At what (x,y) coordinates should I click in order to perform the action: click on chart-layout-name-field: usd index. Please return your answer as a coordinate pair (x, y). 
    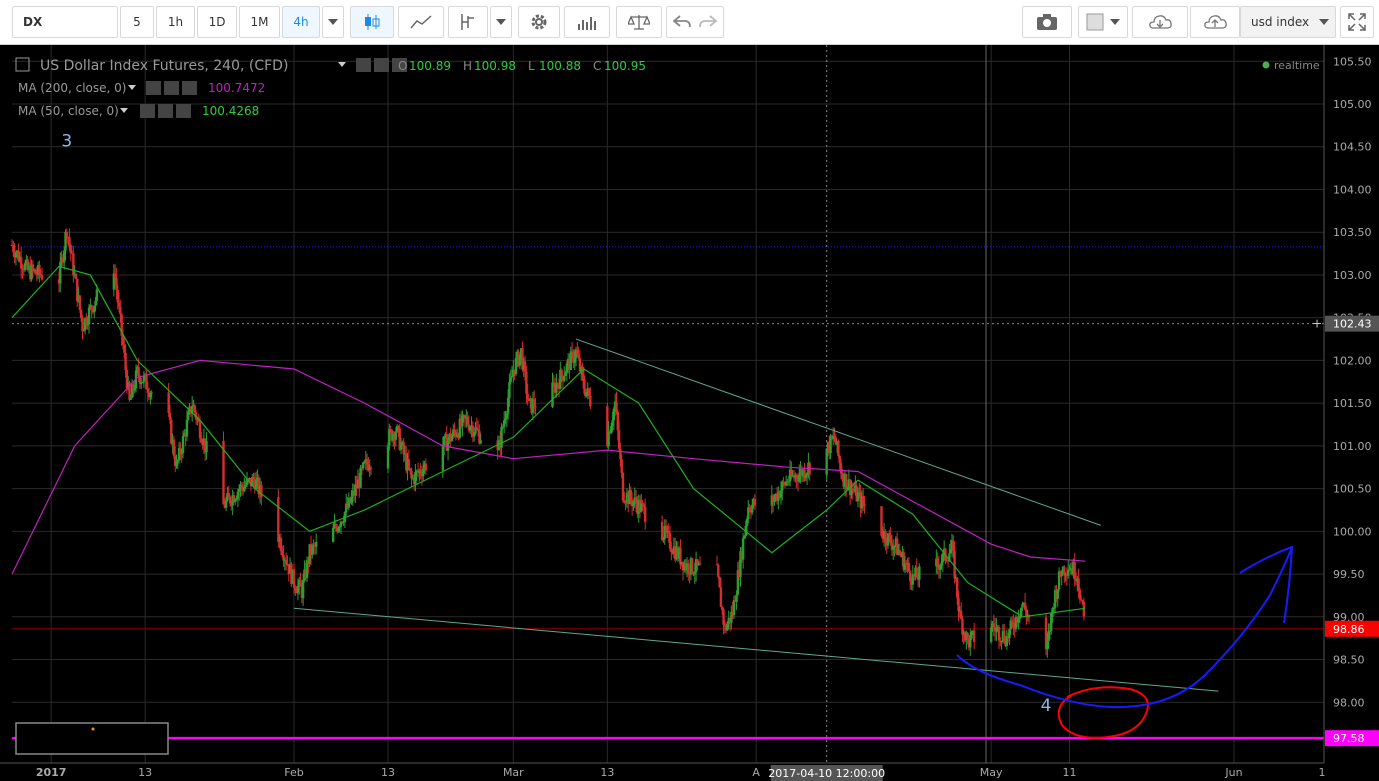
    Looking at the image, I should click on (1288, 22).